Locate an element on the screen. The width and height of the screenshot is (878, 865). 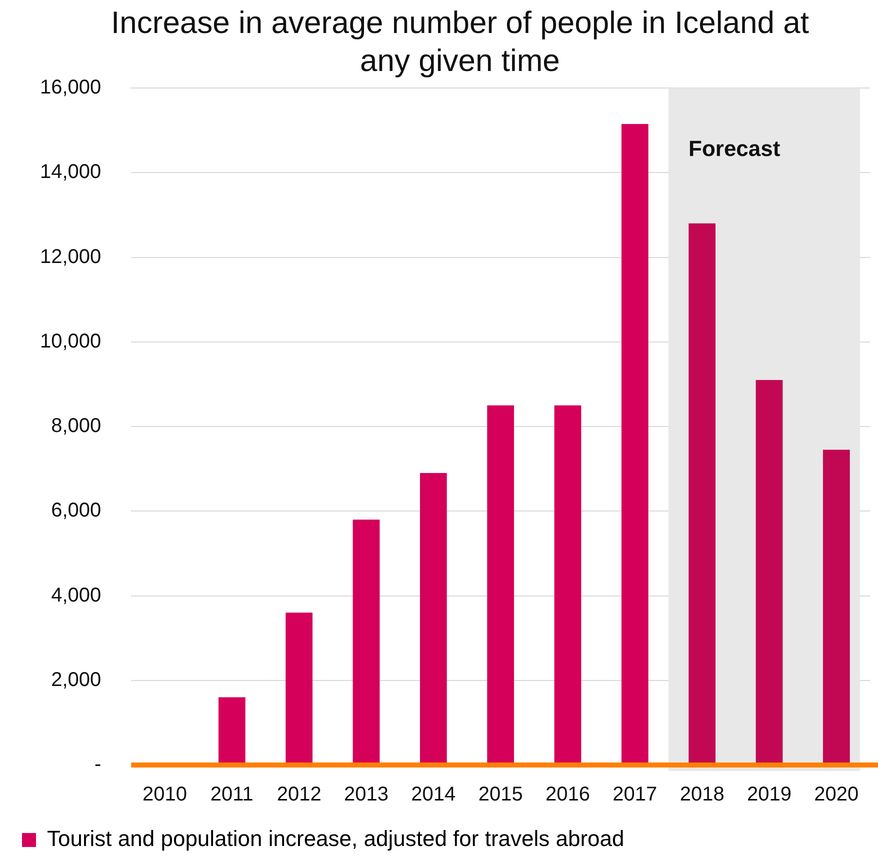
y-tick-label: 16,000 is located at coordinates (71, 87).